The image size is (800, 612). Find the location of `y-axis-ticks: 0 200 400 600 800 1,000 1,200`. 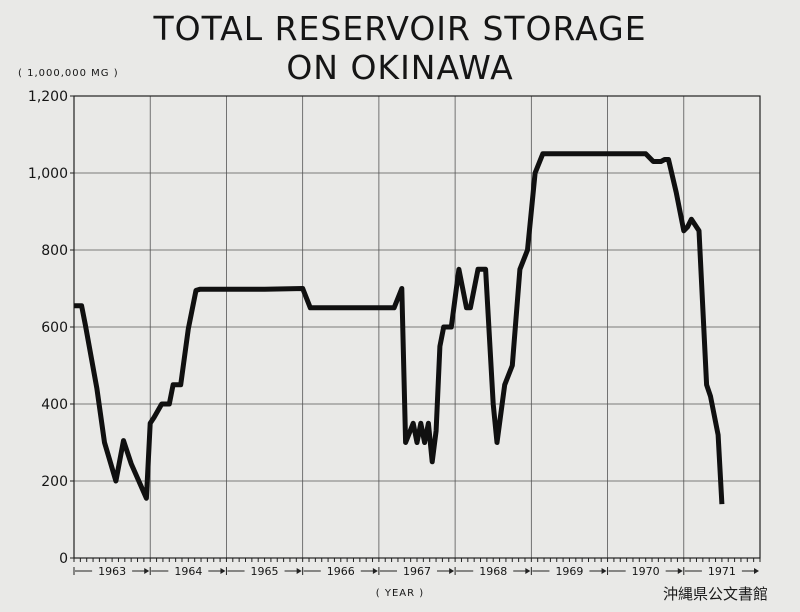

y-axis-ticks: 0 200 400 600 800 1,000 1,200 is located at coordinates (51, 328).